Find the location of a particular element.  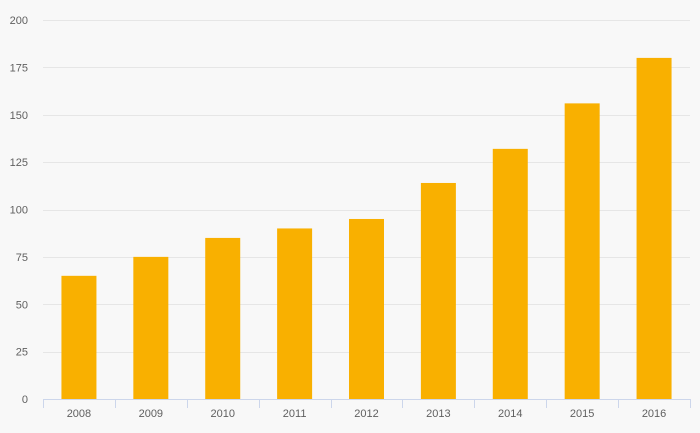

y-tick-label: 100 is located at coordinates (19, 211).